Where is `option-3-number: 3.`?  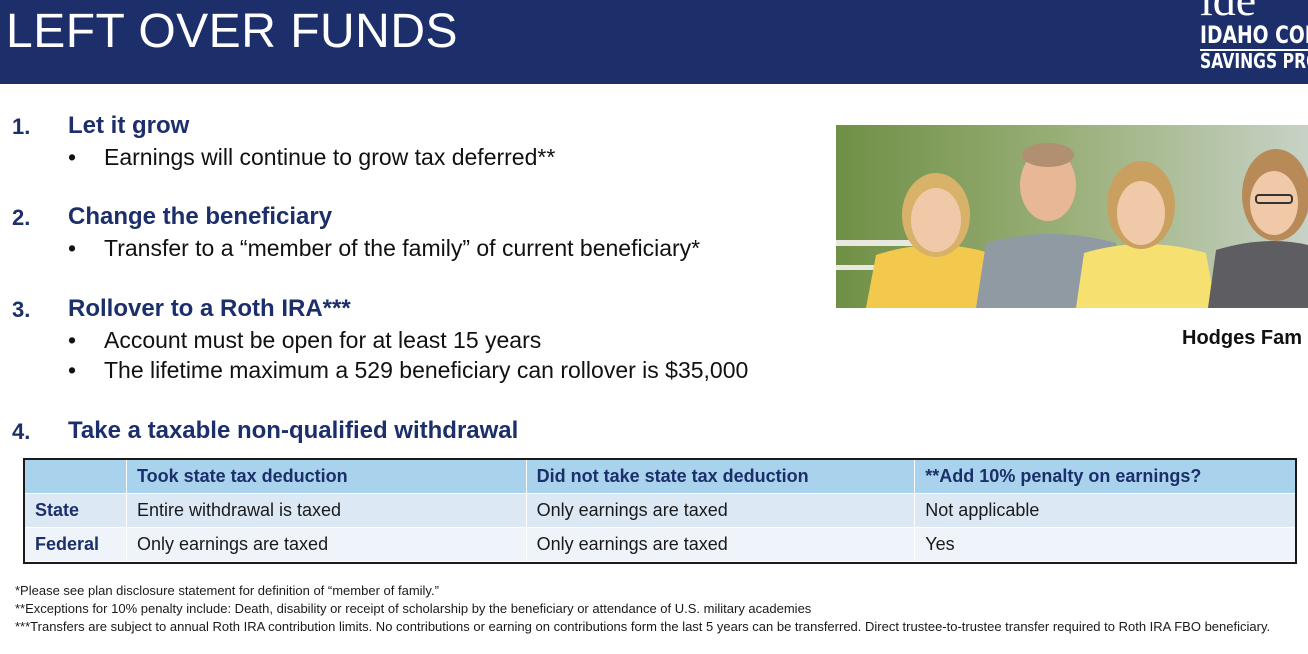 option-3-number: 3. is located at coordinates (21, 309).